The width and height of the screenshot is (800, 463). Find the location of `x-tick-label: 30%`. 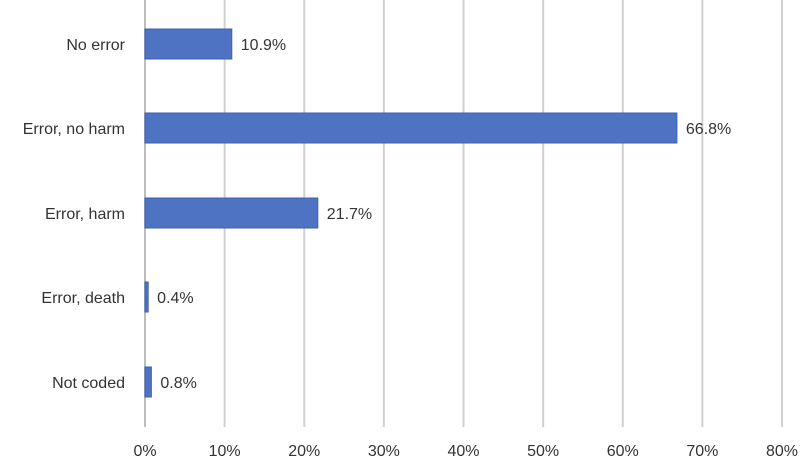

x-tick-label: 30% is located at coordinates (384, 451).